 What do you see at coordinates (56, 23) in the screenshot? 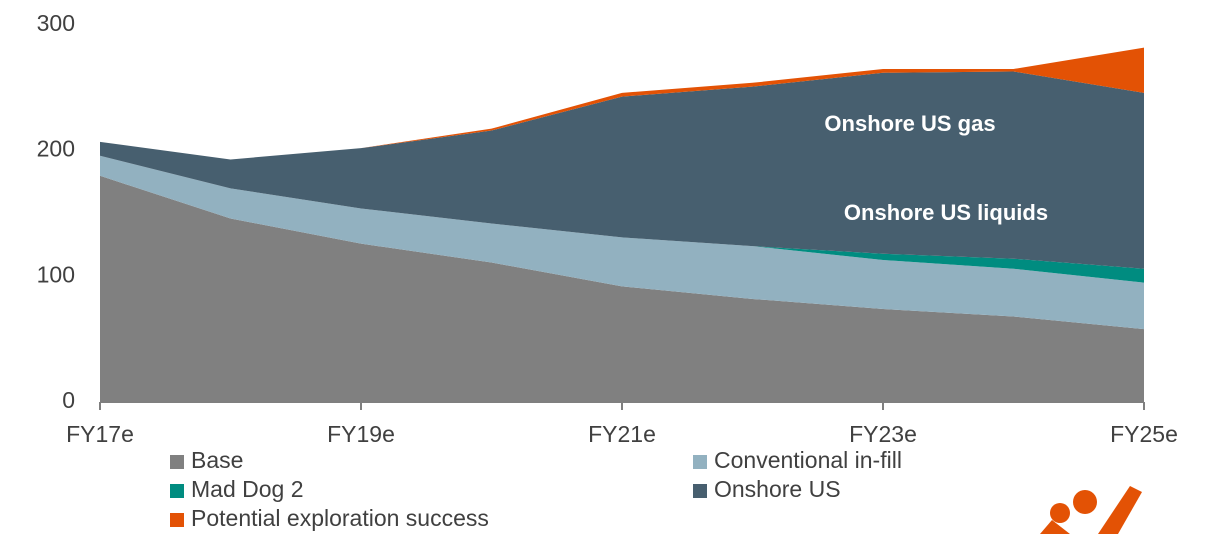
I see `y-tick-label: 300` at bounding box center [56, 23].